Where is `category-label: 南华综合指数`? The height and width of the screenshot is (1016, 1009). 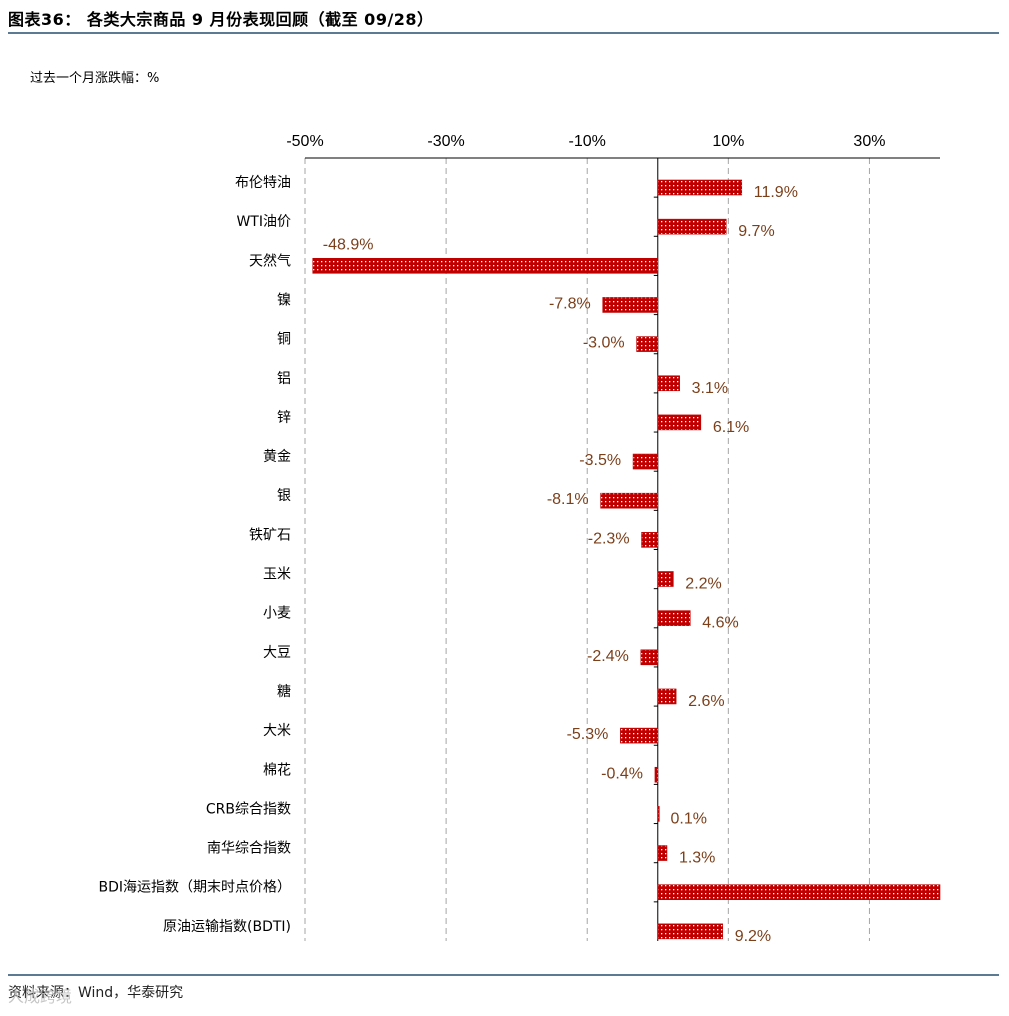 category-label: 南华综合指数 is located at coordinates (249, 849).